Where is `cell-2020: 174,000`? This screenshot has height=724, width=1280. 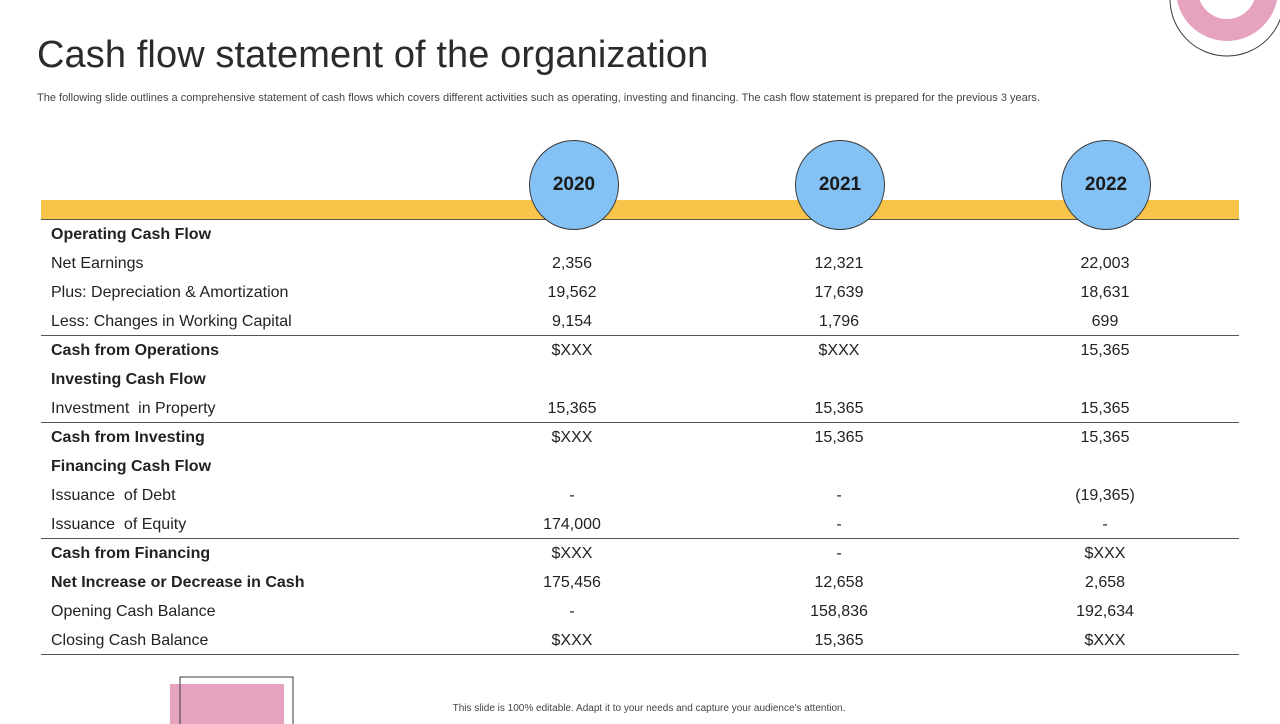 cell-2020: 174,000 is located at coordinates (572, 524).